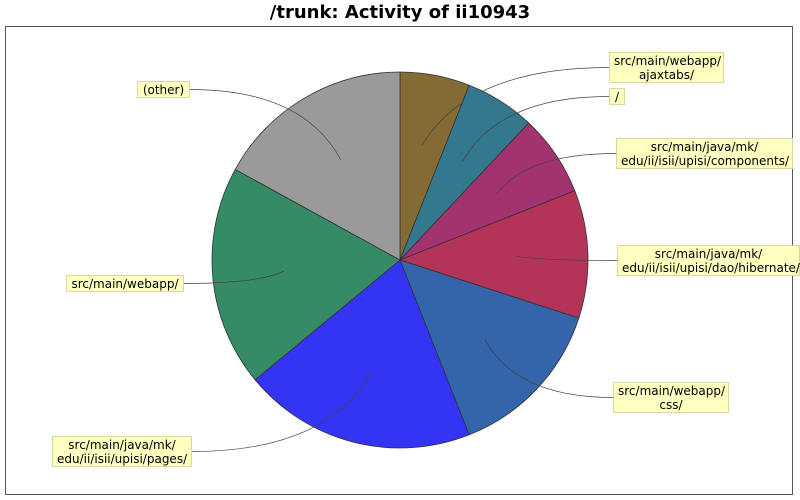  I want to click on chart-title: /trunk: Activity of ii10943, so click(400, 12).